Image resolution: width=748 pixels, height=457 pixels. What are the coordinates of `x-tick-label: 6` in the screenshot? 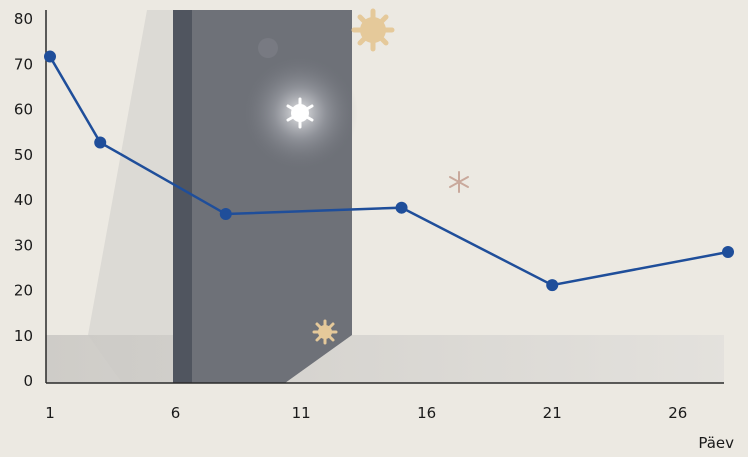 It's located at (176, 413).